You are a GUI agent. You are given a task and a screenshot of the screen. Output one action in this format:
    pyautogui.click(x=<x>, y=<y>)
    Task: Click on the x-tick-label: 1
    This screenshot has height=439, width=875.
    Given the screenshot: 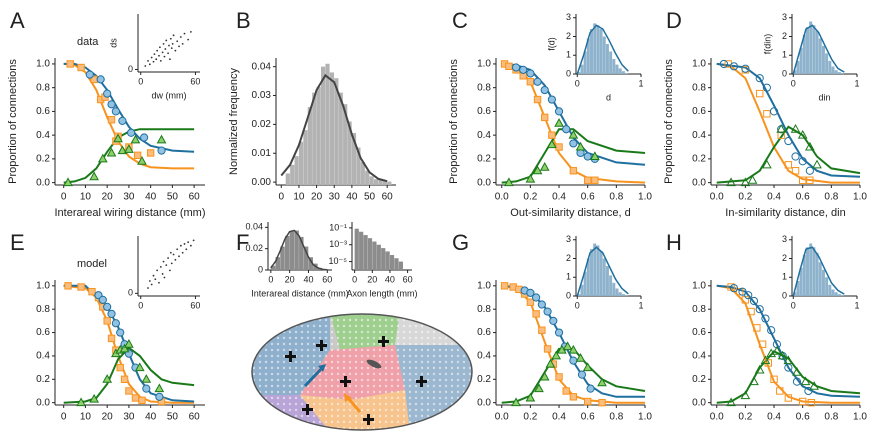 What is the action you would take?
    pyautogui.click(x=640, y=305)
    